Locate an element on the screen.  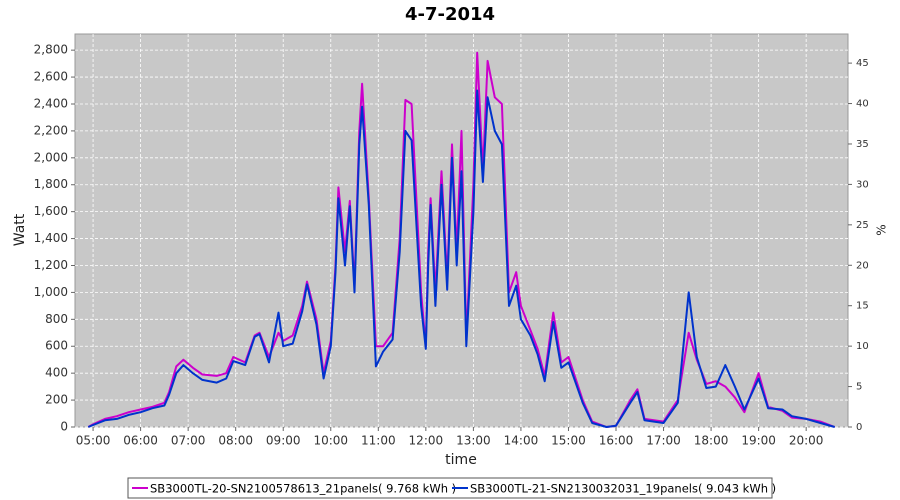
x-tick-label: 07:00 is located at coordinates (188, 441).